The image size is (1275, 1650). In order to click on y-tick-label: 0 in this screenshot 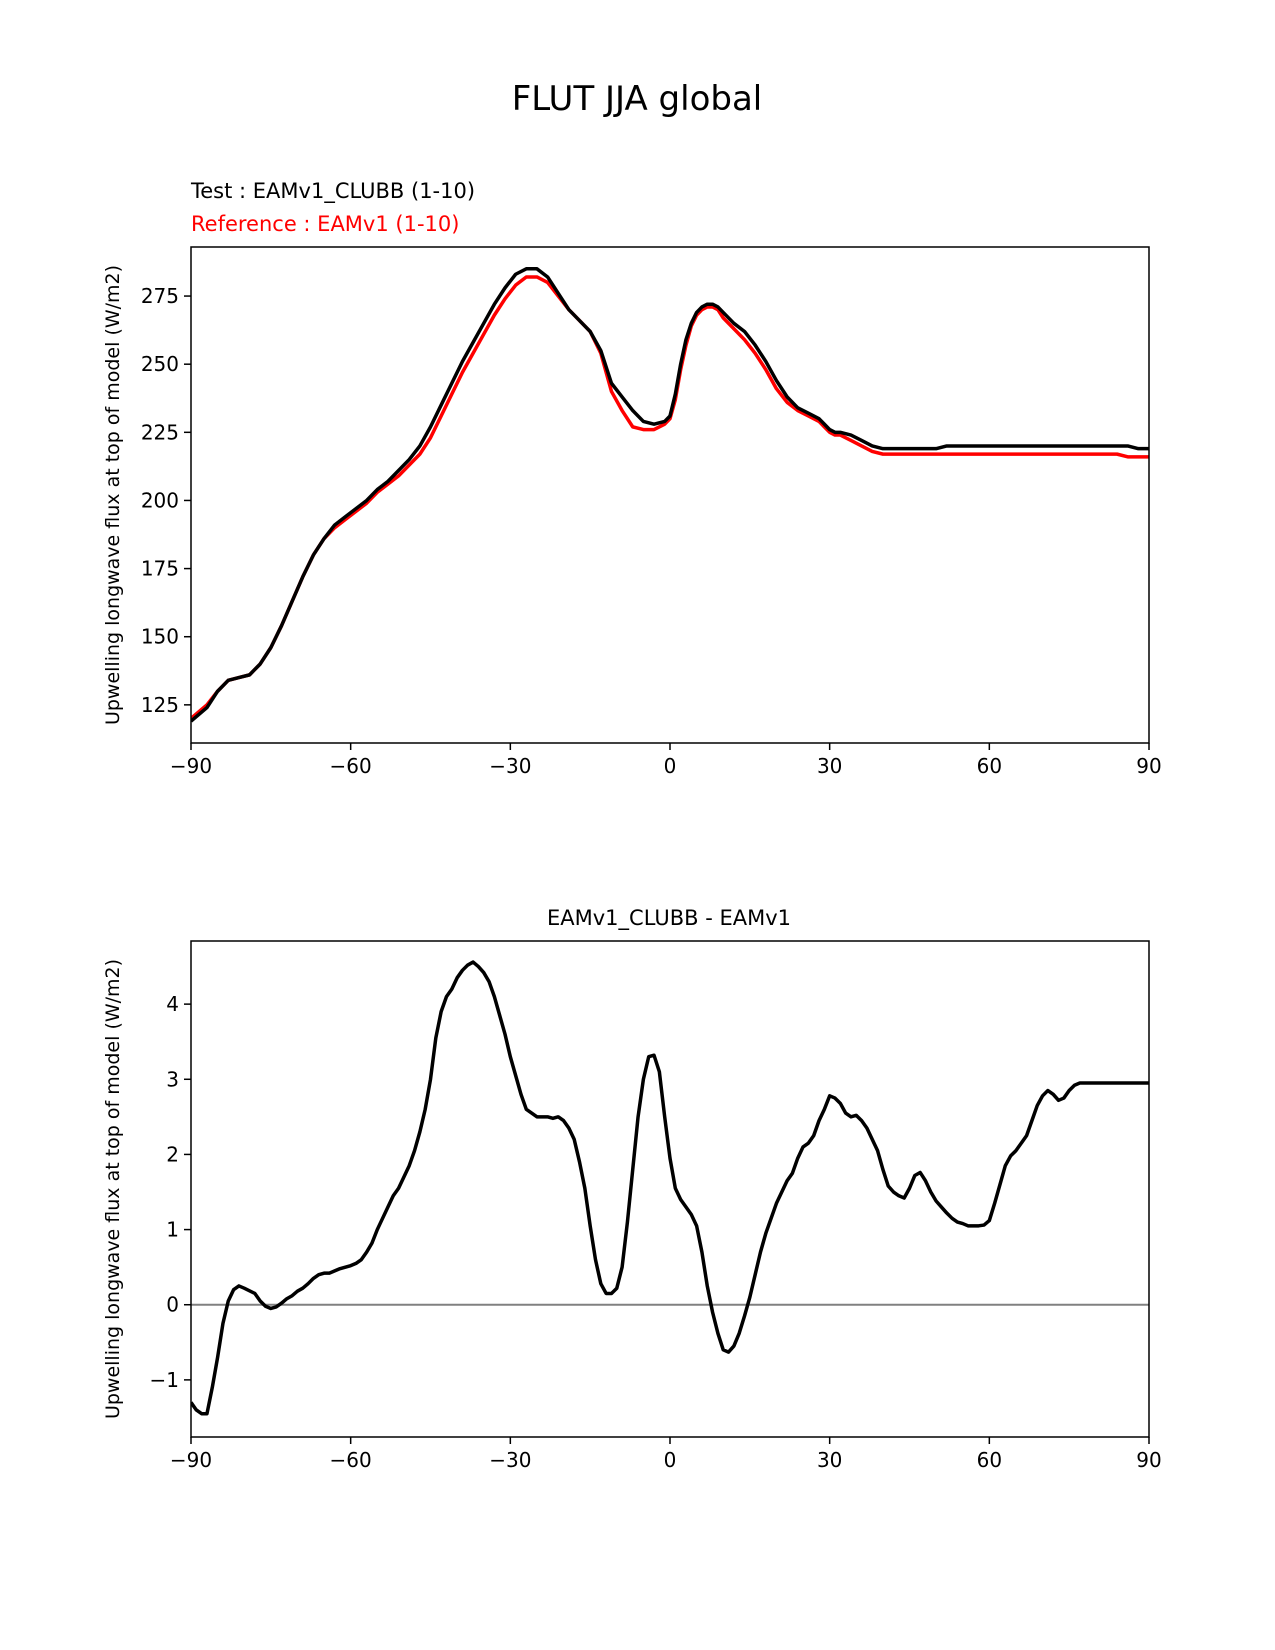, I will do `click(172, 1305)`.